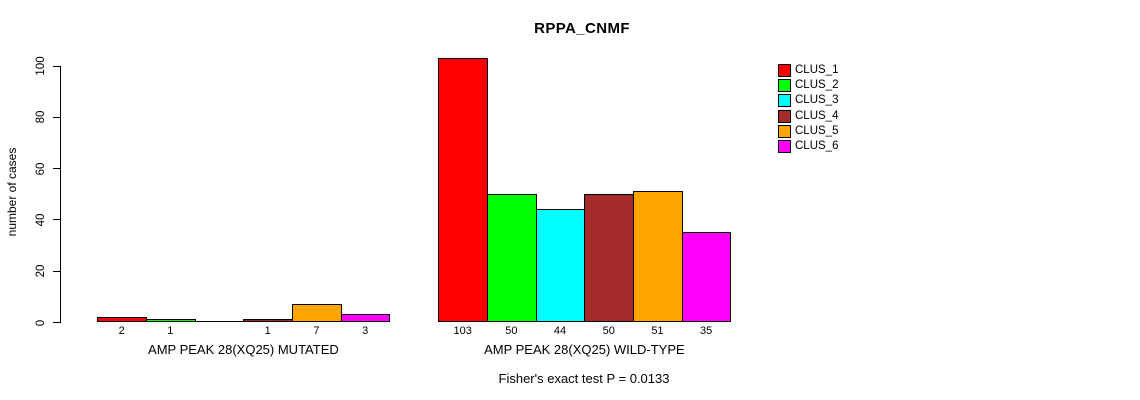 The height and width of the screenshot is (400, 1140). I want to click on legend-item-label: CLUS_2, so click(817, 85).